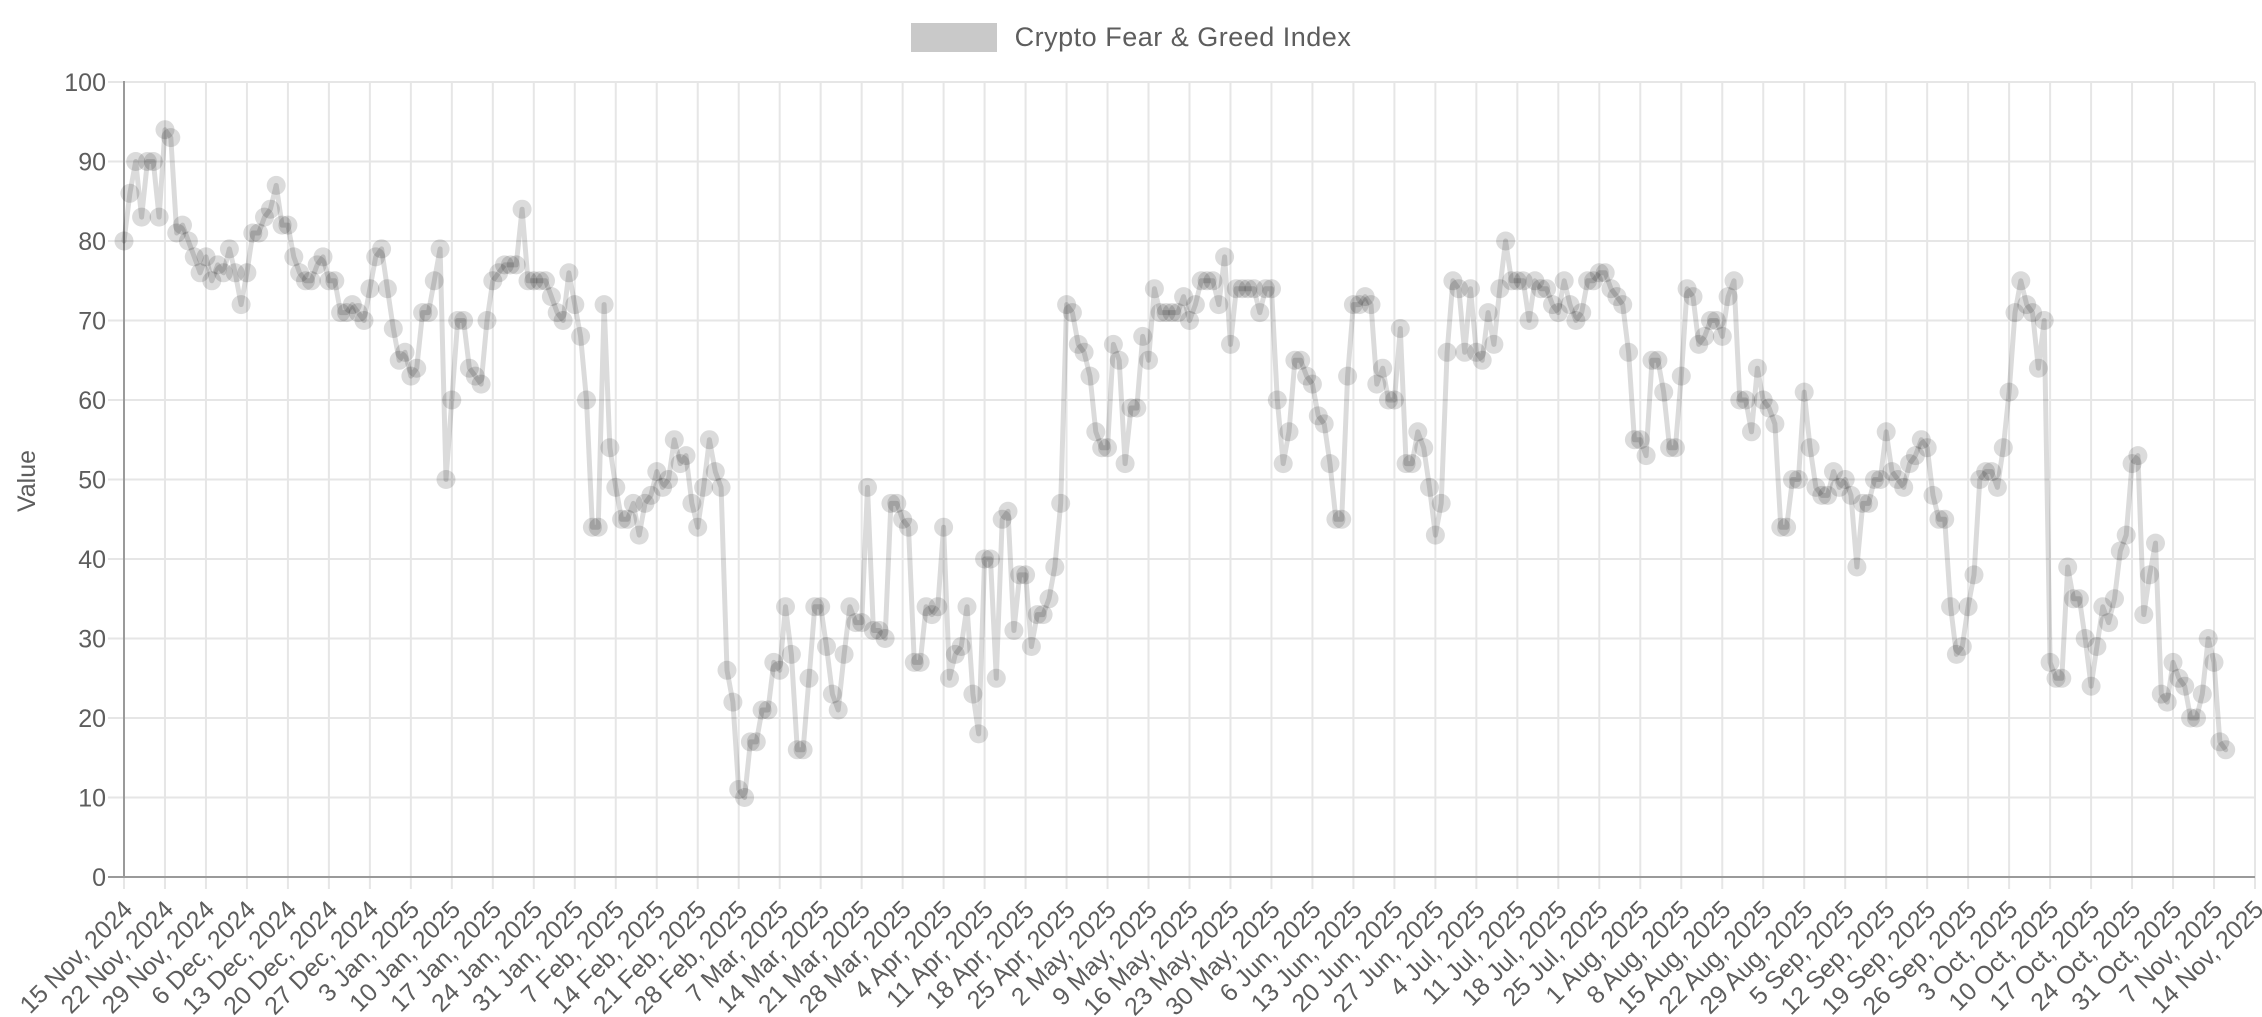 The image size is (2262, 1017). Describe the element at coordinates (1131, 37) in the screenshot. I see `legend-item: Crypto Fear & Greed Index` at that location.